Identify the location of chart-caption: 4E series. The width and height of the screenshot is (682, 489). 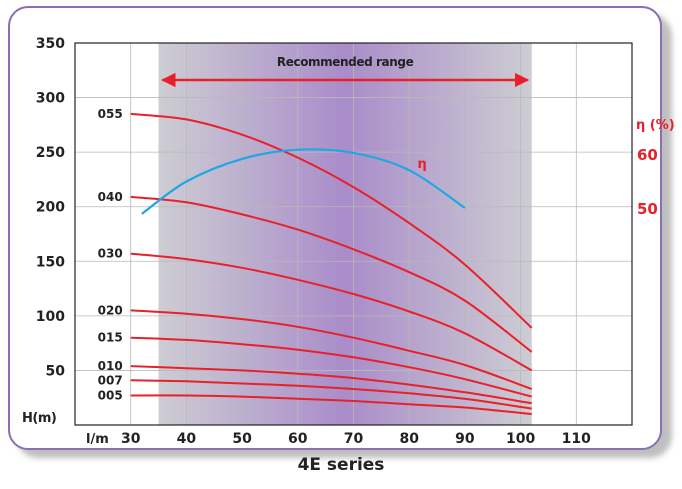
(341, 465).